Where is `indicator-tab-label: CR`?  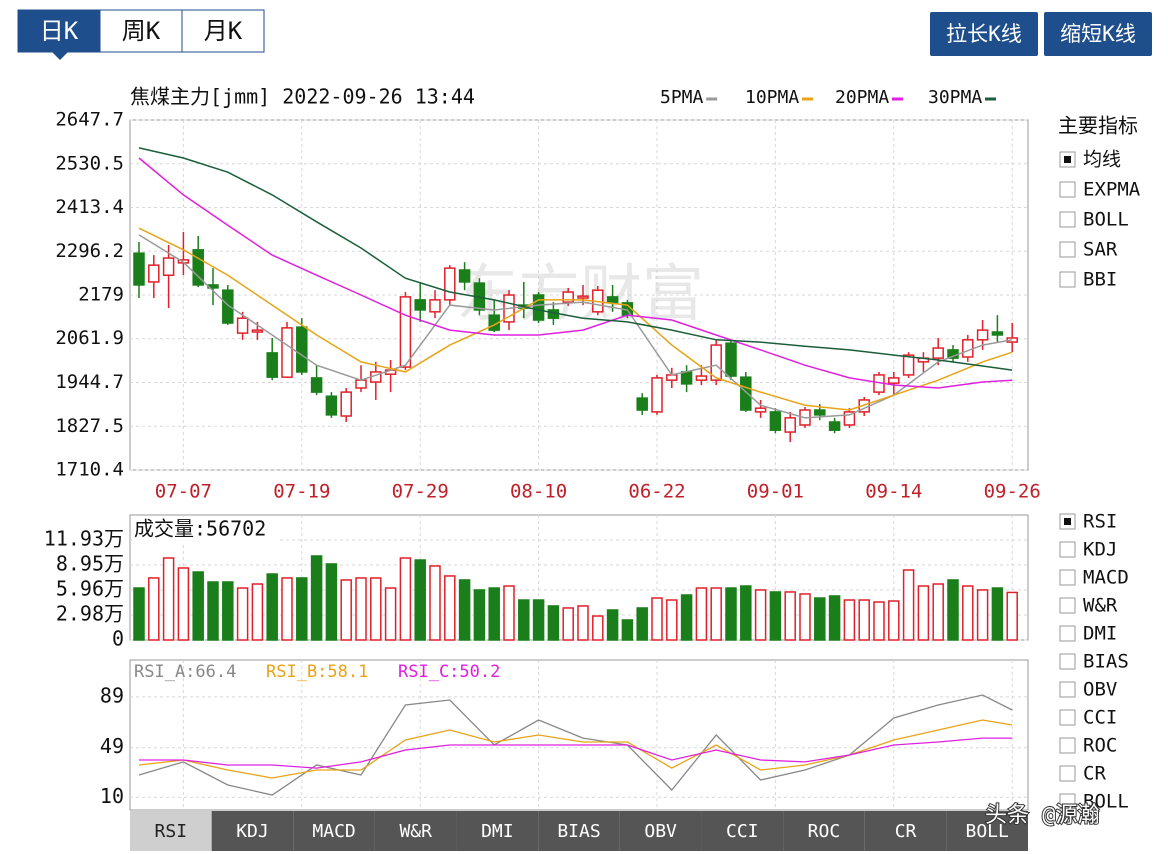 indicator-tab-label: CR is located at coordinates (906, 831).